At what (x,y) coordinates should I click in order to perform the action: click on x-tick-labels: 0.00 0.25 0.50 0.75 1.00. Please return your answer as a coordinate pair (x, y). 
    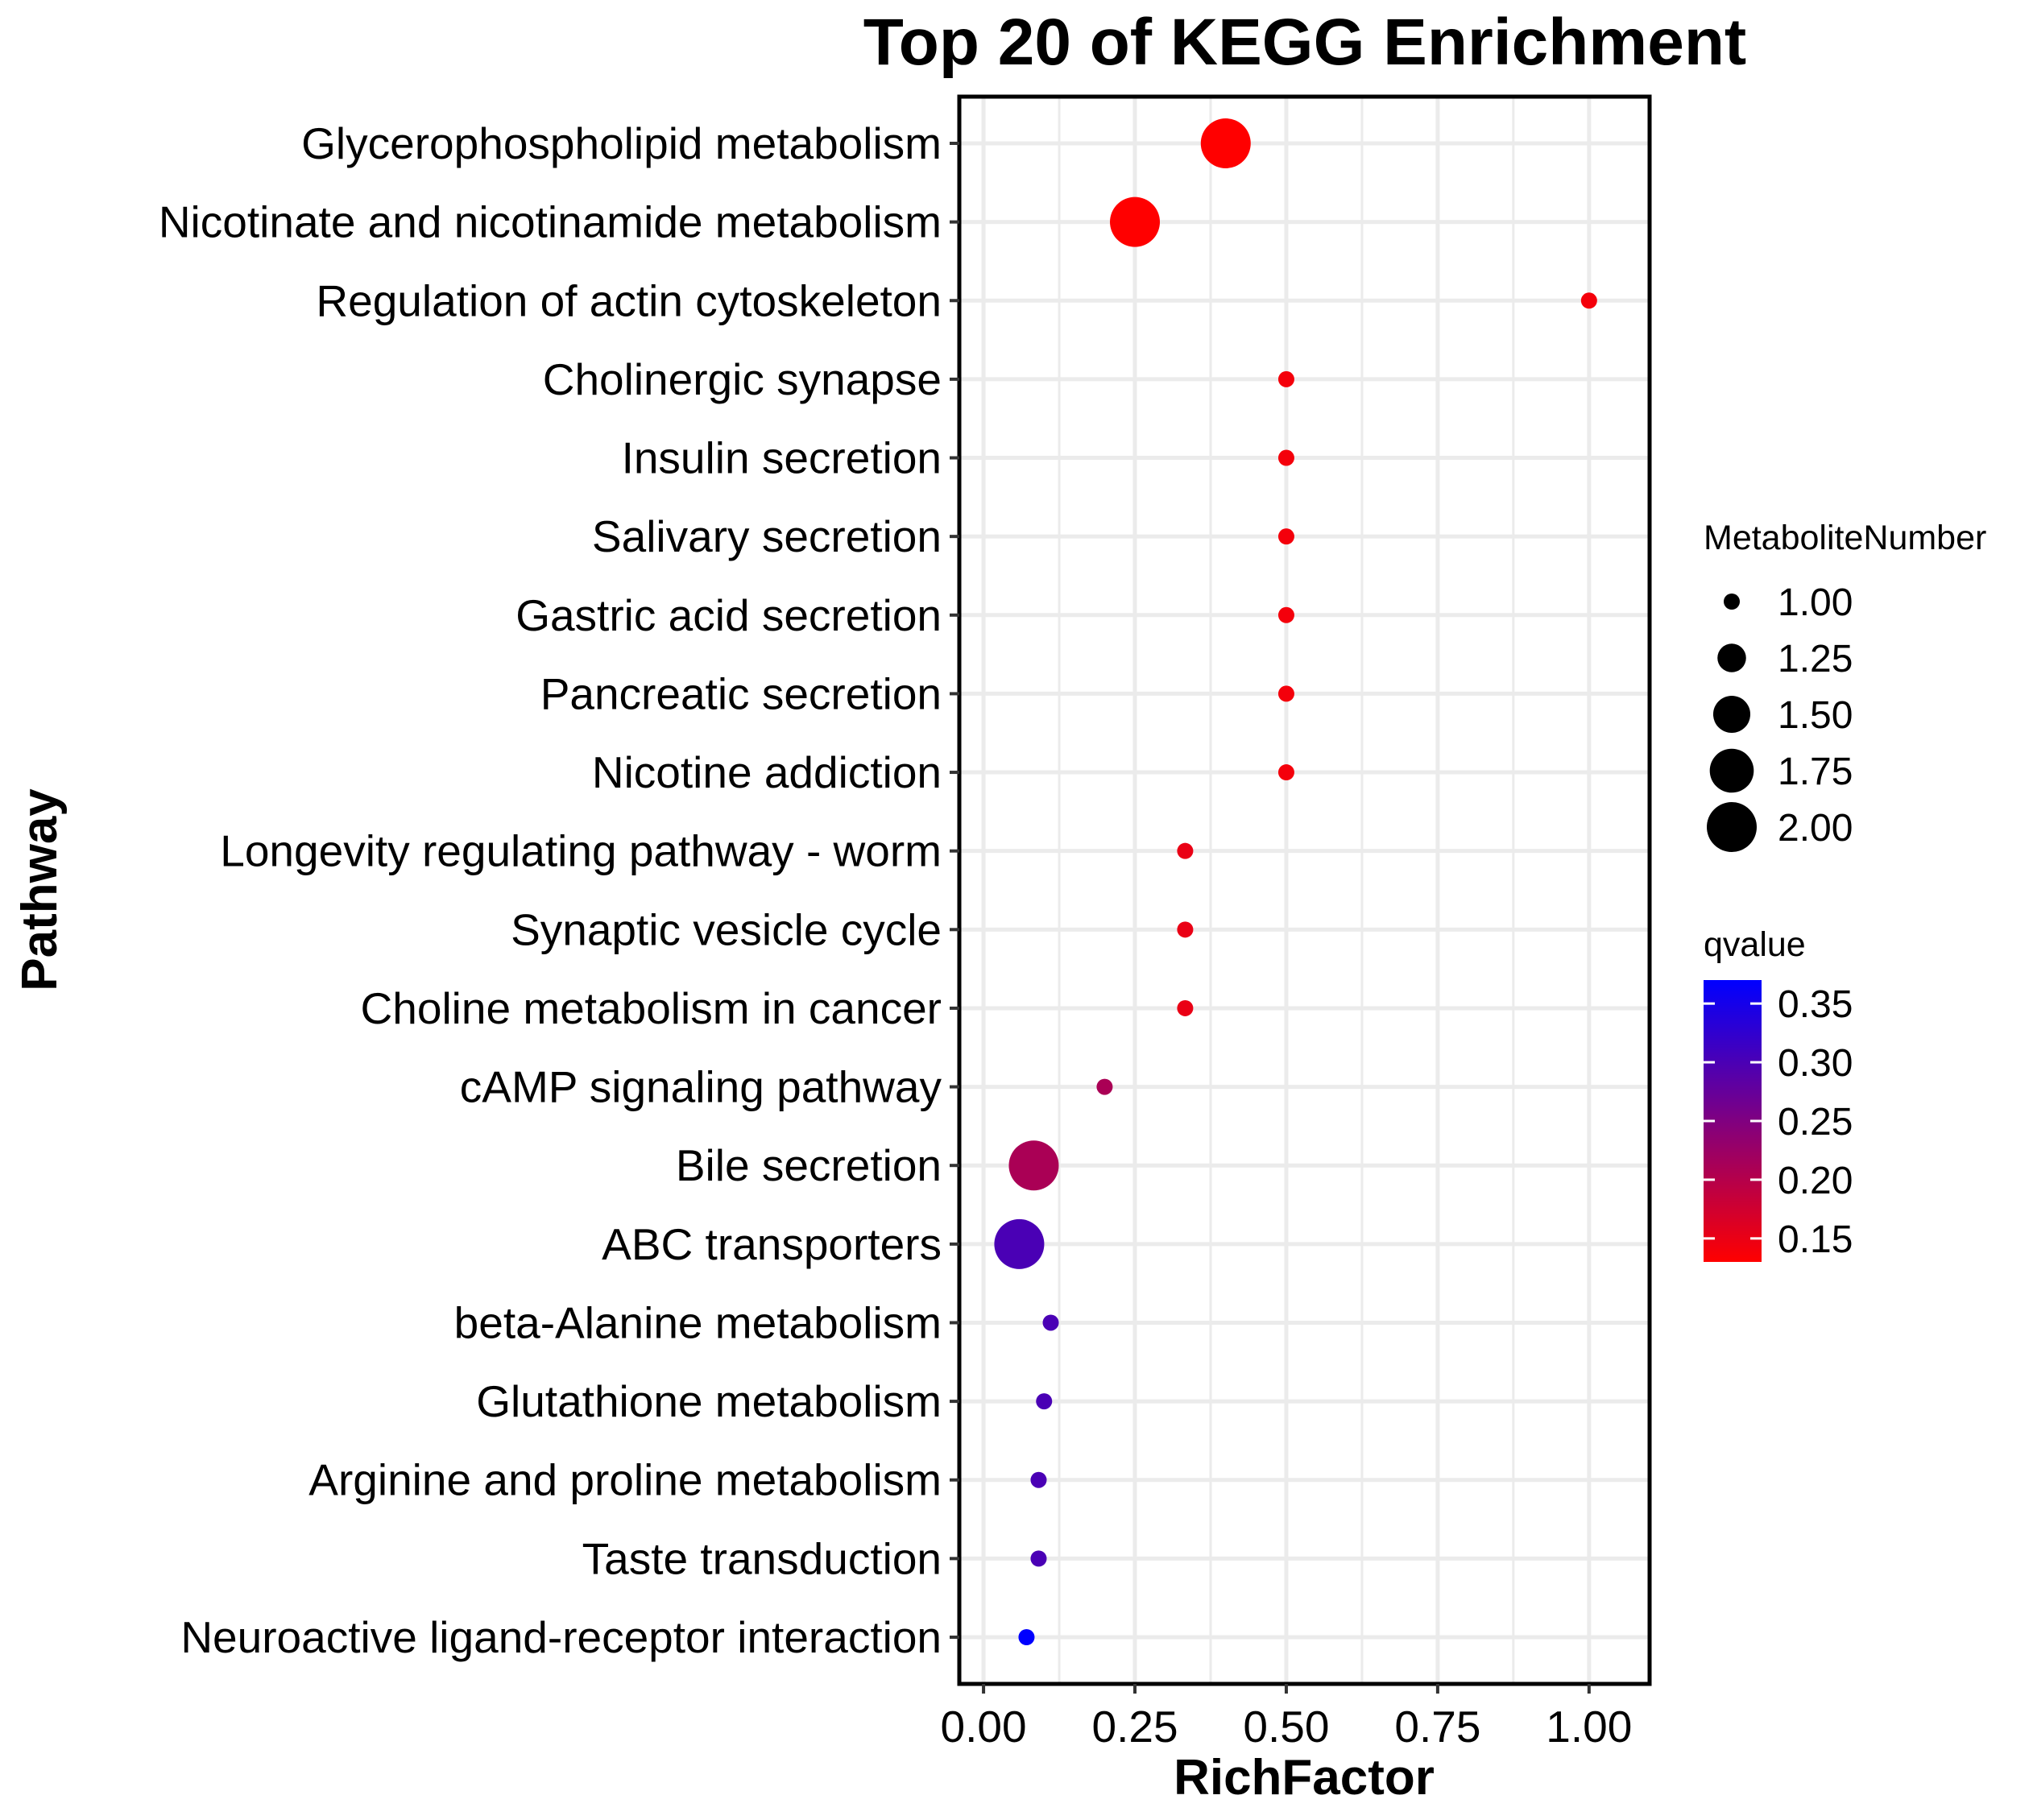
    Looking at the image, I should click on (1287, 1727).